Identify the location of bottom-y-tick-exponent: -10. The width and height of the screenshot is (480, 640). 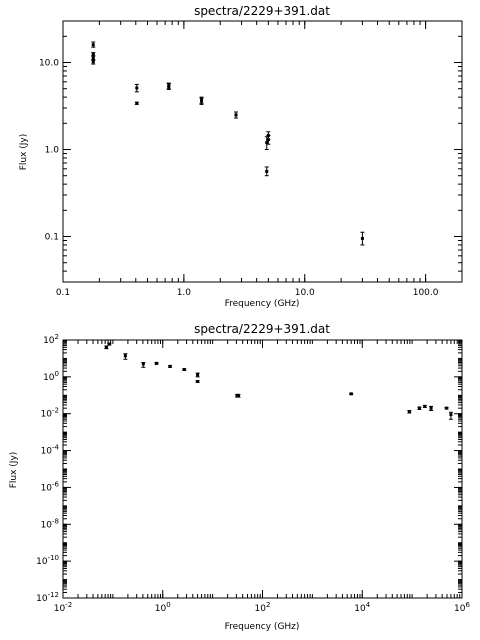
(53, 558).